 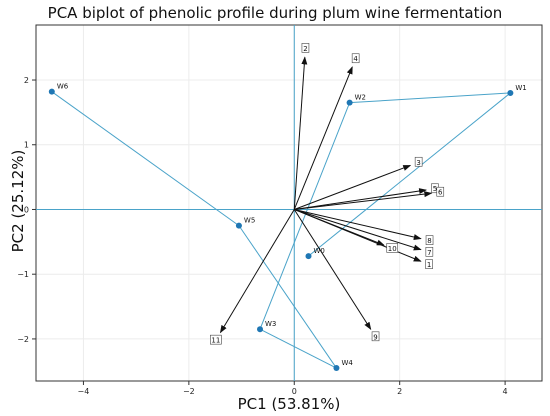 What do you see at coordinates (249, 221) in the screenshot?
I see `sample-label: W5` at bounding box center [249, 221].